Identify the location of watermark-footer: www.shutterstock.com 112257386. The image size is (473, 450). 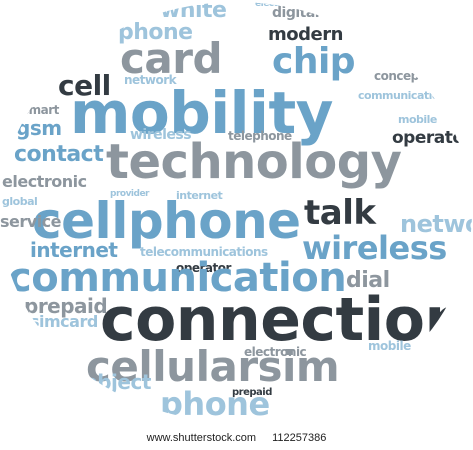
(236, 438).